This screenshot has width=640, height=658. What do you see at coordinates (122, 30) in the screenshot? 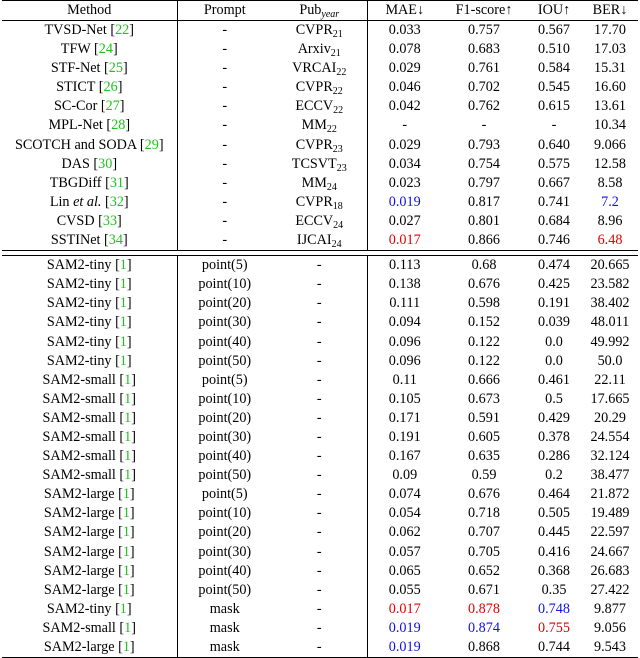
I see `citation-link: 22` at bounding box center [122, 30].